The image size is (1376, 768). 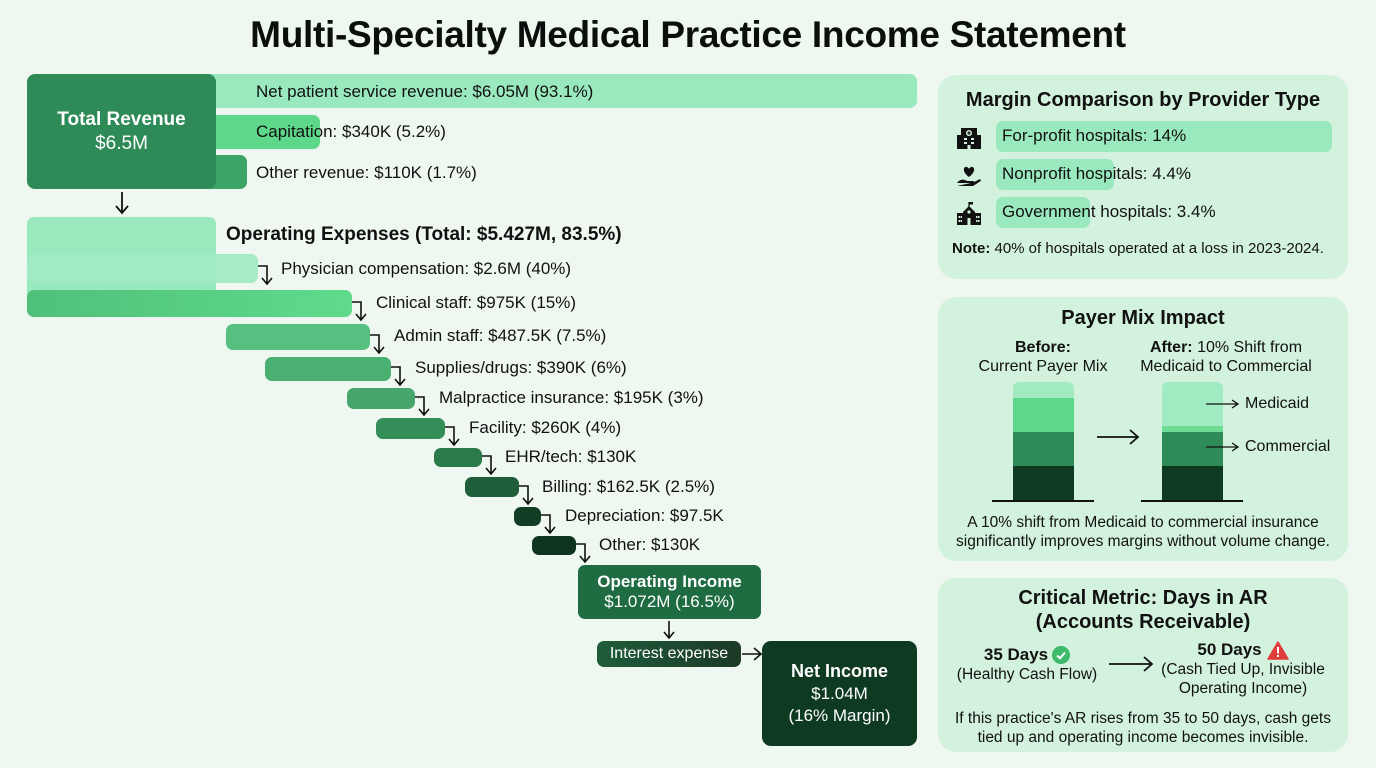 I want to click on after-segment-commercial, so click(x=1192, y=449).